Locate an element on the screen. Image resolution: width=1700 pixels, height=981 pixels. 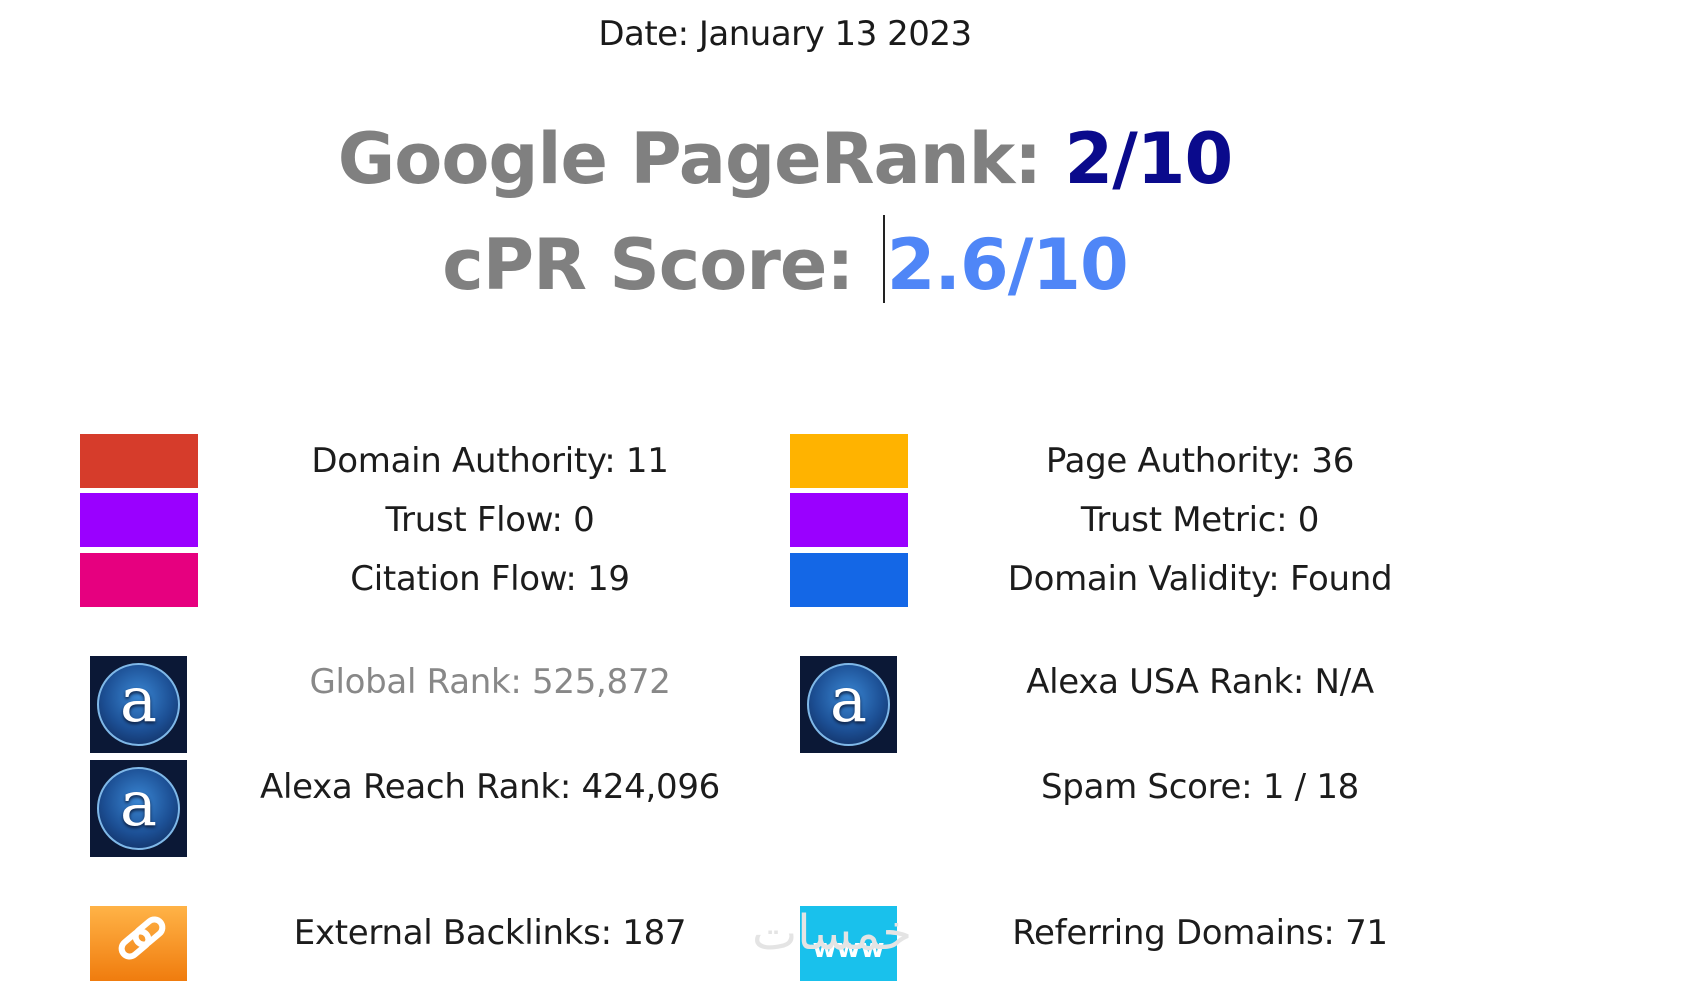
global-rank-text: Global Rank: 525,872 is located at coordinates (490, 682).